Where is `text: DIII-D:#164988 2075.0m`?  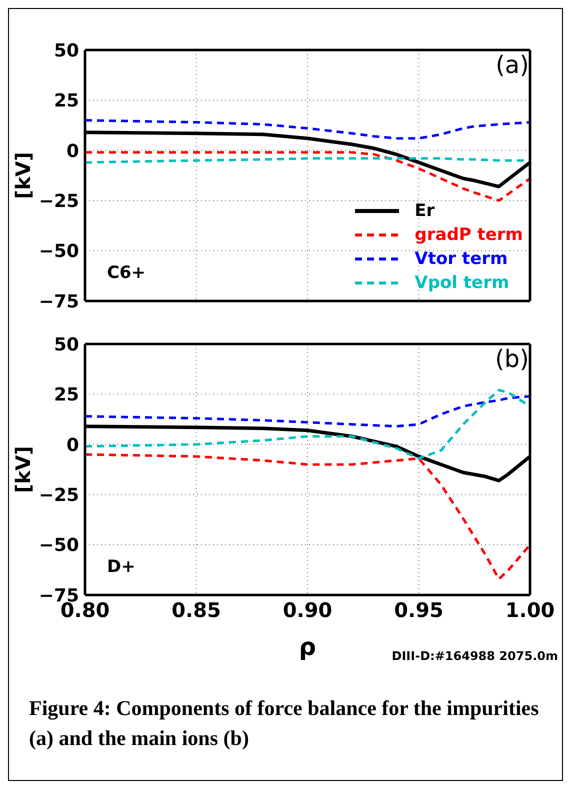 text: DIII-D:#164988 2075.0m is located at coordinates (475, 656).